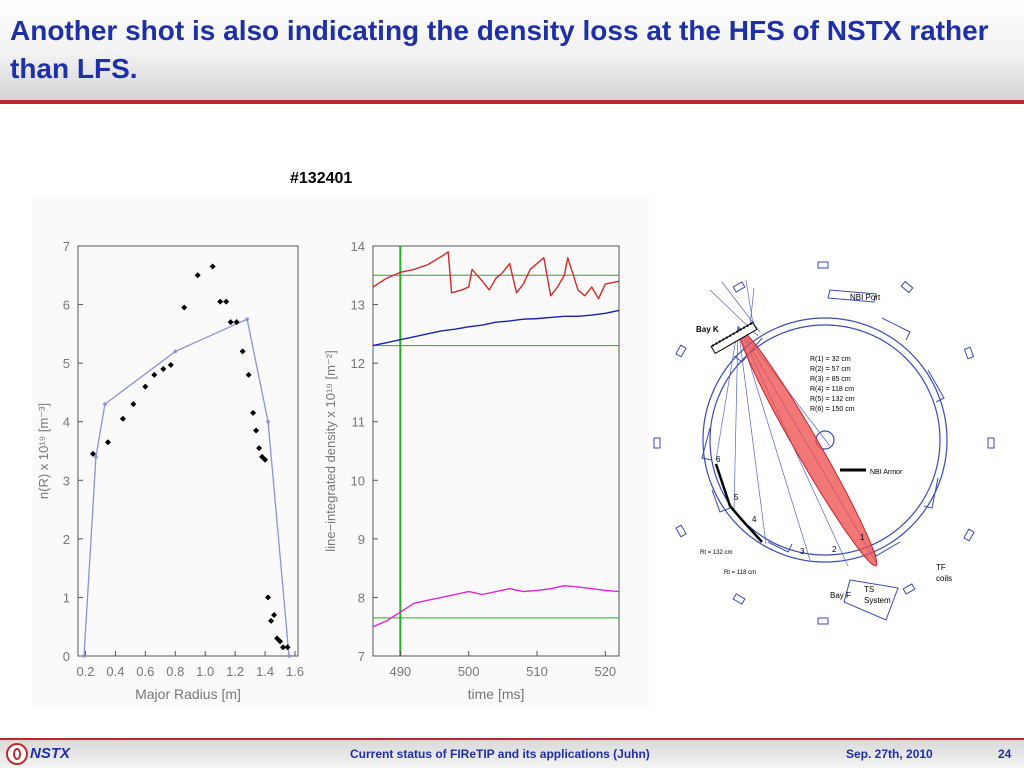  What do you see at coordinates (941, 567) in the screenshot?
I see `label-tf: TF` at bounding box center [941, 567].